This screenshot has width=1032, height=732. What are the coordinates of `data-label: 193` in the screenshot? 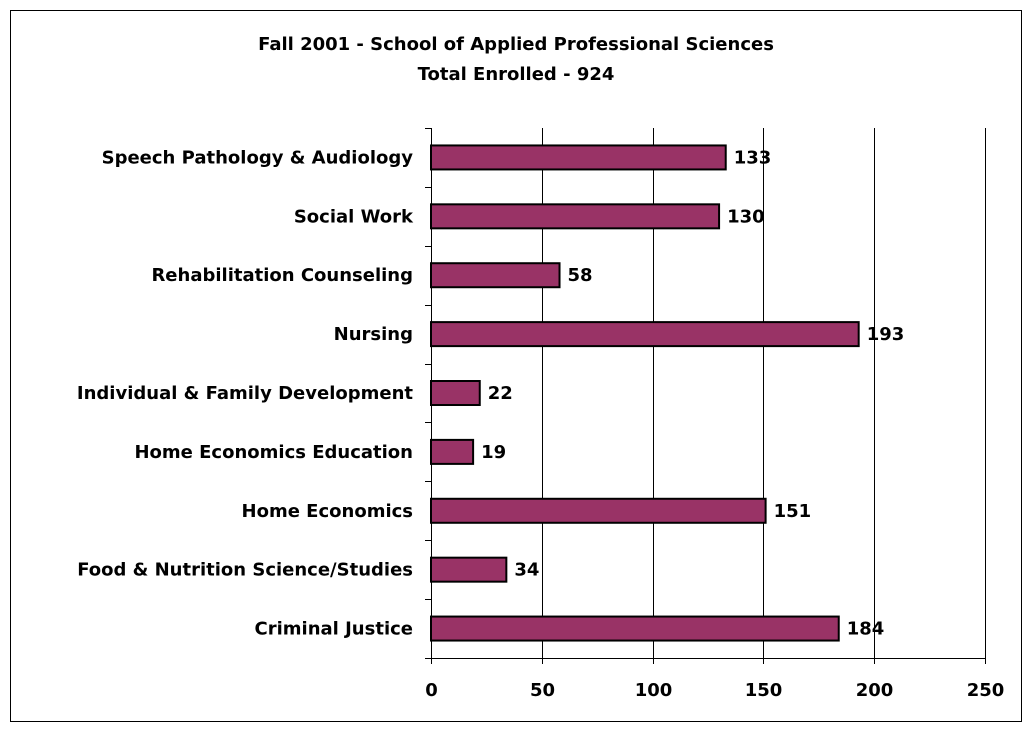 It's located at (886, 334).